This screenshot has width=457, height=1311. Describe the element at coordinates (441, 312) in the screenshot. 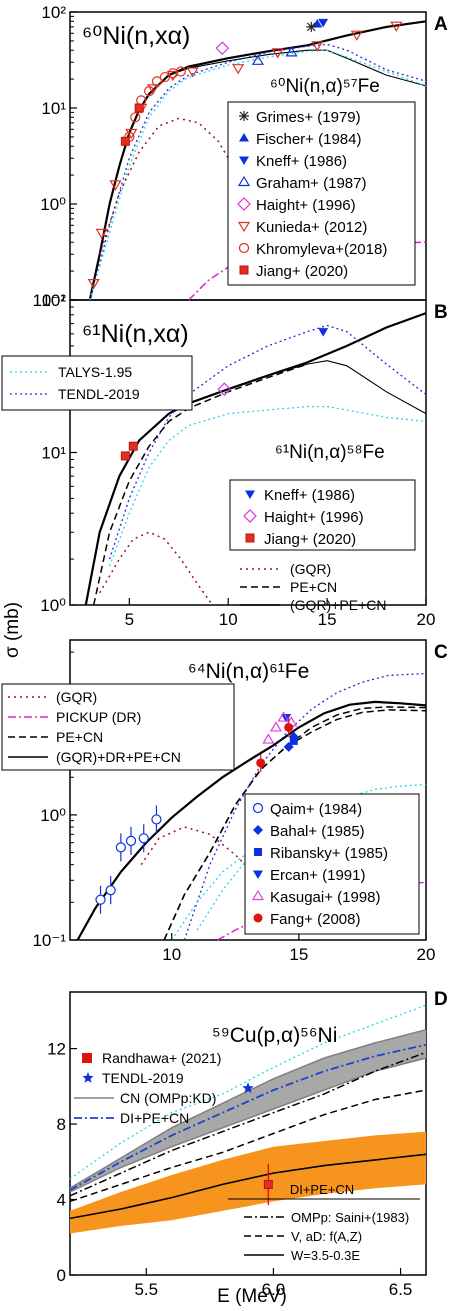

I see `panel-label-b: B` at that location.